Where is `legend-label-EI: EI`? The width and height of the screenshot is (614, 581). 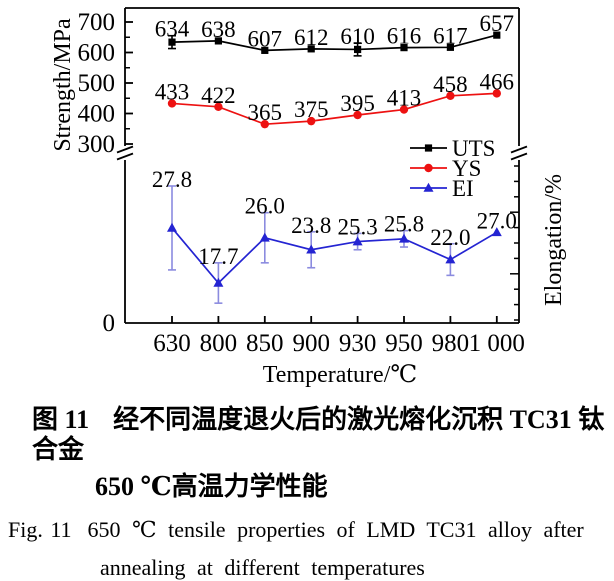
legend-label-EI: EI is located at coordinates (463, 188).